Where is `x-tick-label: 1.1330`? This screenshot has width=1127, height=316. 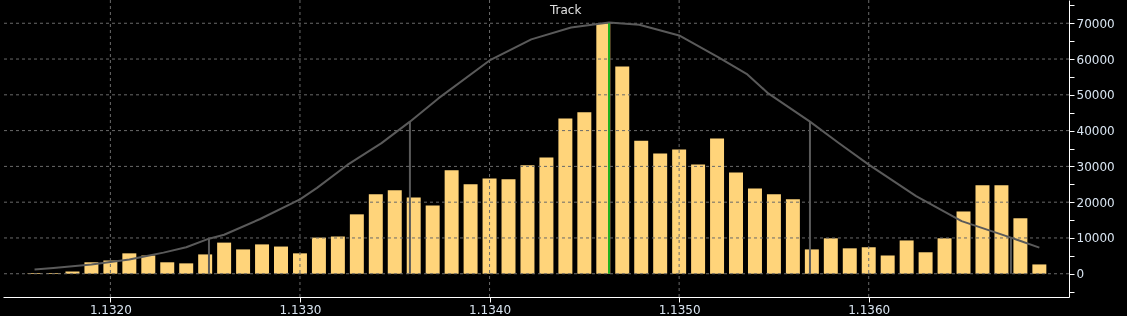
x-tick-label: 1.1330 is located at coordinates (300, 309).